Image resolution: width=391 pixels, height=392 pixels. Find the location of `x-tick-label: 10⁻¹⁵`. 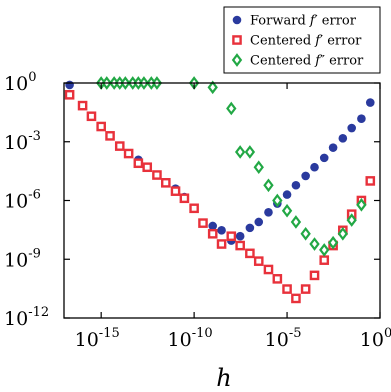

x-tick-label: 10⁻¹⁵ is located at coordinates (97, 338).